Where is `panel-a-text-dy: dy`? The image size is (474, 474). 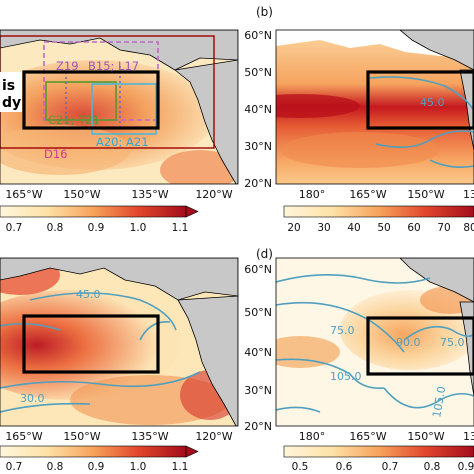
panel-a-text-dy: dy is located at coordinates (11, 103).